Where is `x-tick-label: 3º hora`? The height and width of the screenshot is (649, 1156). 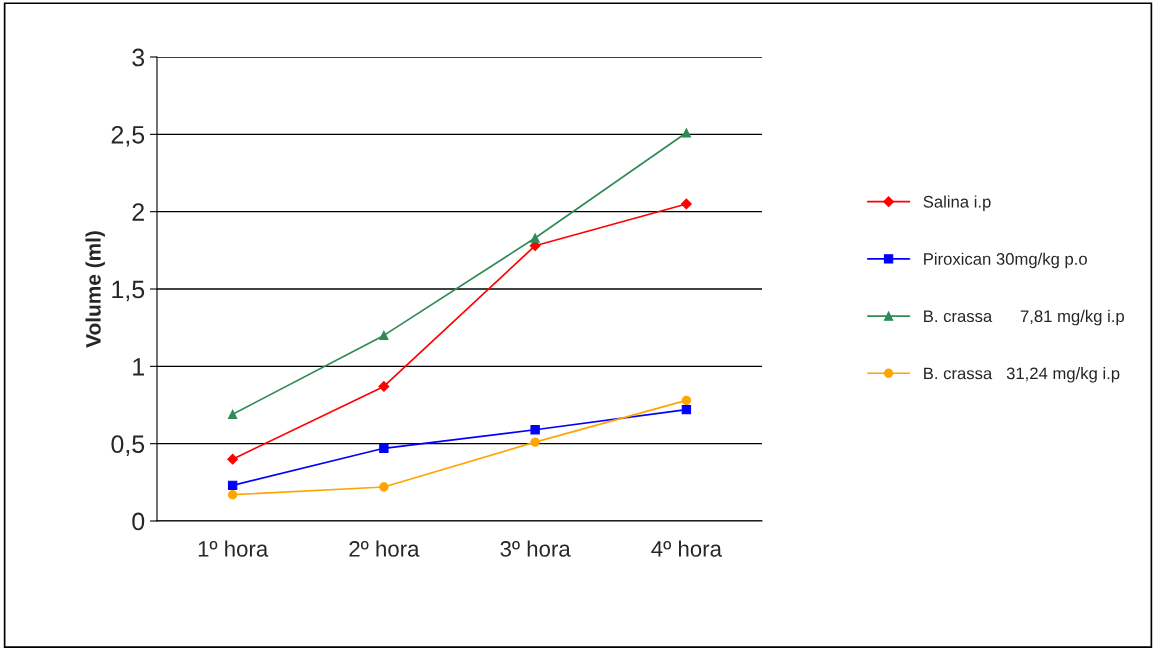
x-tick-label: 3º hora is located at coordinates (535, 548).